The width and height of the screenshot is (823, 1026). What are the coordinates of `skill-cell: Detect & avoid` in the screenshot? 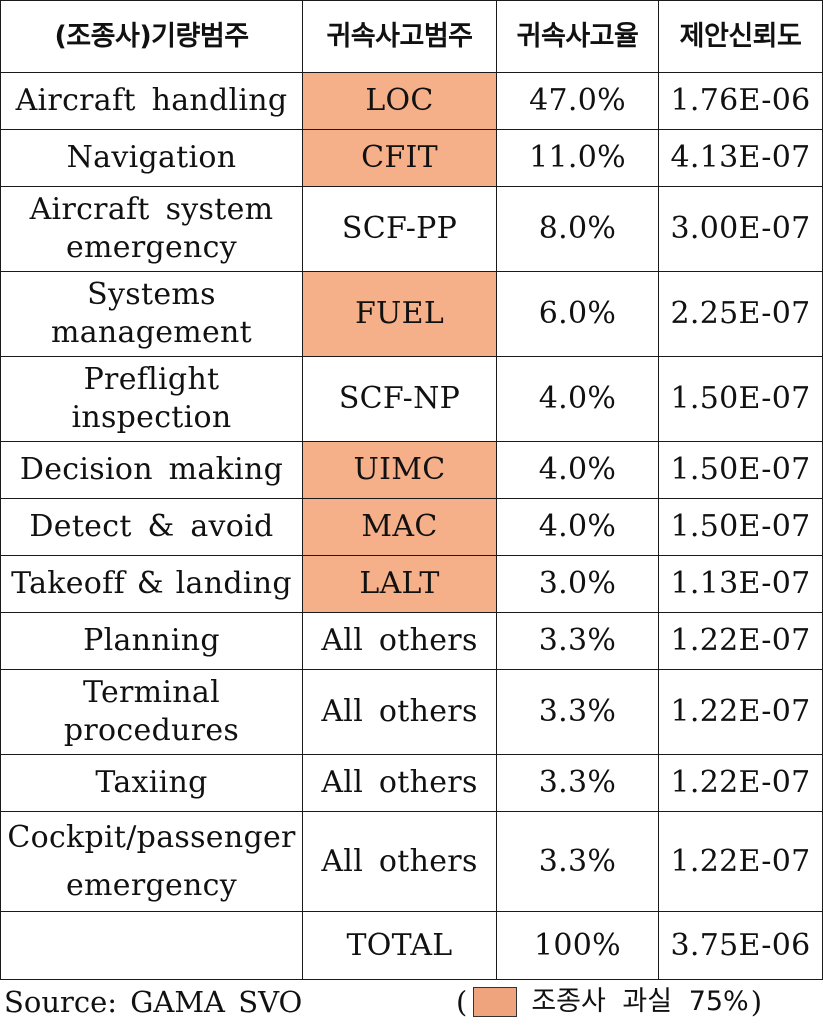 It's located at (151, 527).